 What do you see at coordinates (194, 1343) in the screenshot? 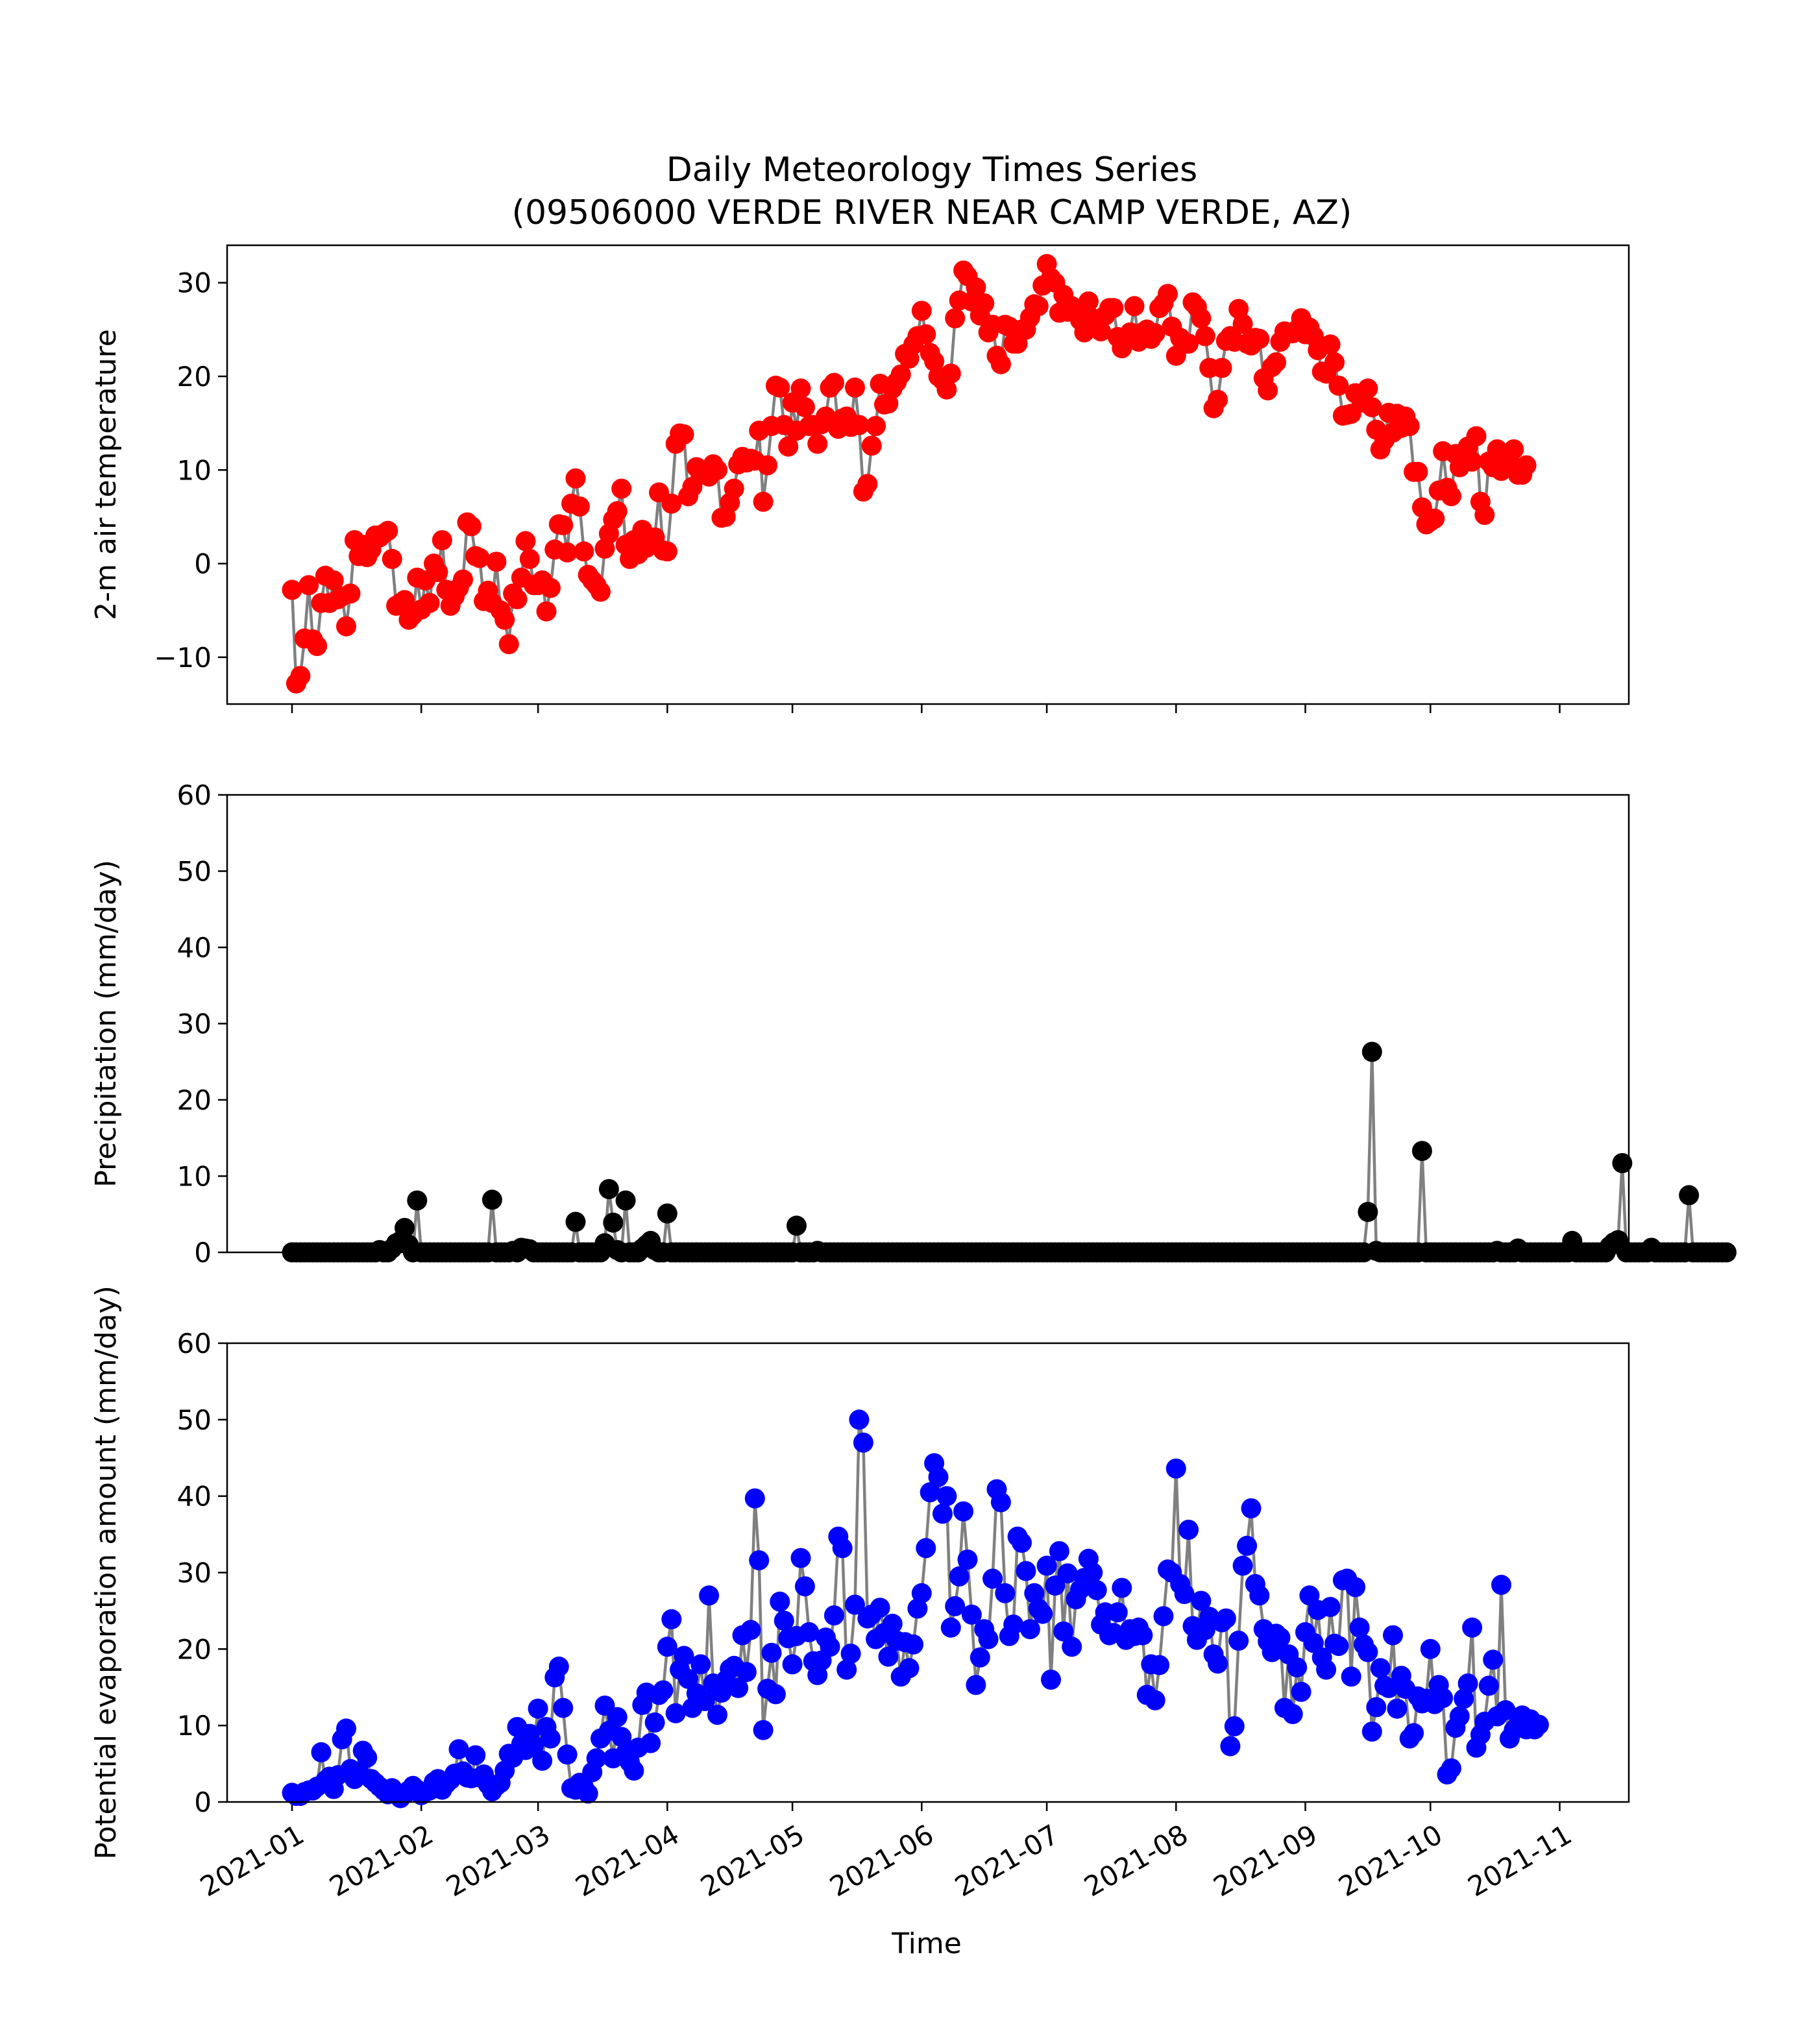
I see `ytick-label: 60` at bounding box center [194, 1343].